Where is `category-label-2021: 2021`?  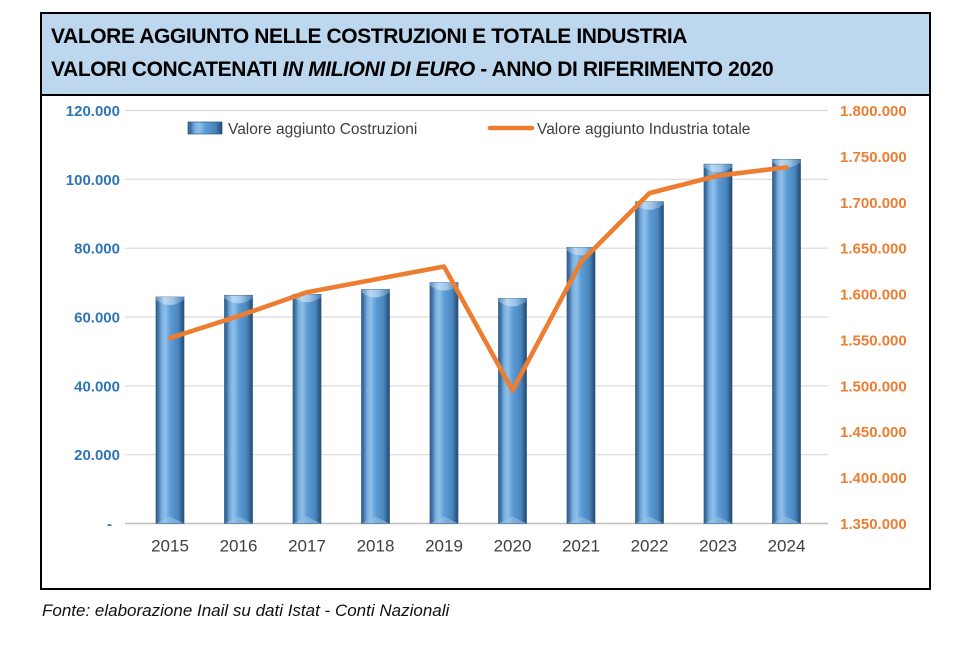 category-label-2021: 2021 is located at coordinates (581, 546).